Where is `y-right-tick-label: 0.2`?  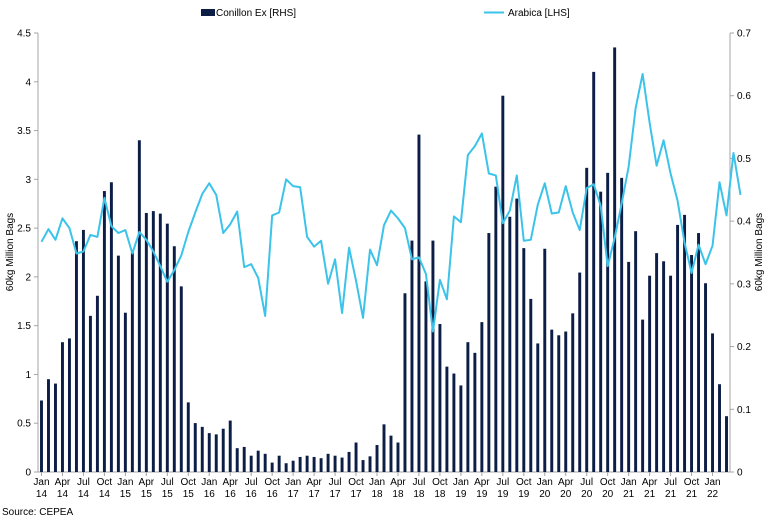
y-right-tick-label: 0.2 is located at coordinates (744, 347).